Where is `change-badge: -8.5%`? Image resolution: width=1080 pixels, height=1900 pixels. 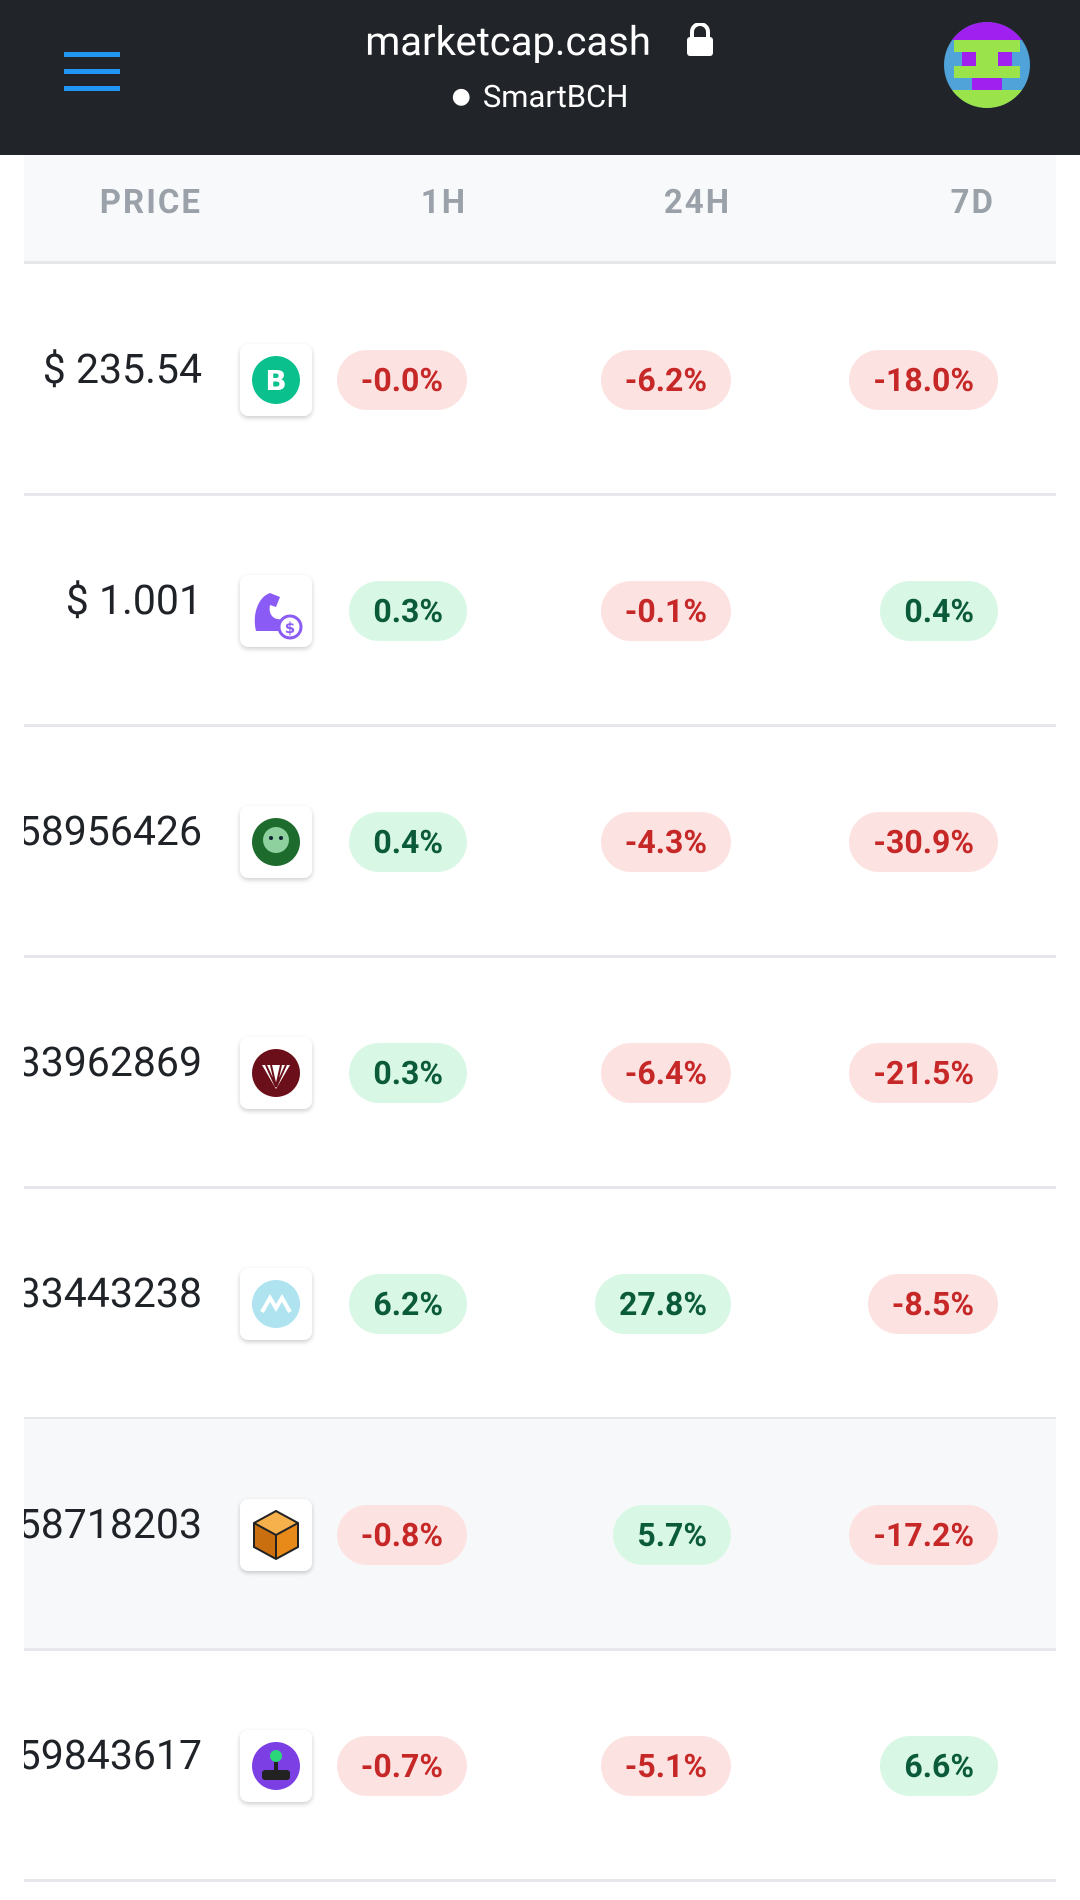
change-badge: -8.5% is located at coordinates (932, 1304).